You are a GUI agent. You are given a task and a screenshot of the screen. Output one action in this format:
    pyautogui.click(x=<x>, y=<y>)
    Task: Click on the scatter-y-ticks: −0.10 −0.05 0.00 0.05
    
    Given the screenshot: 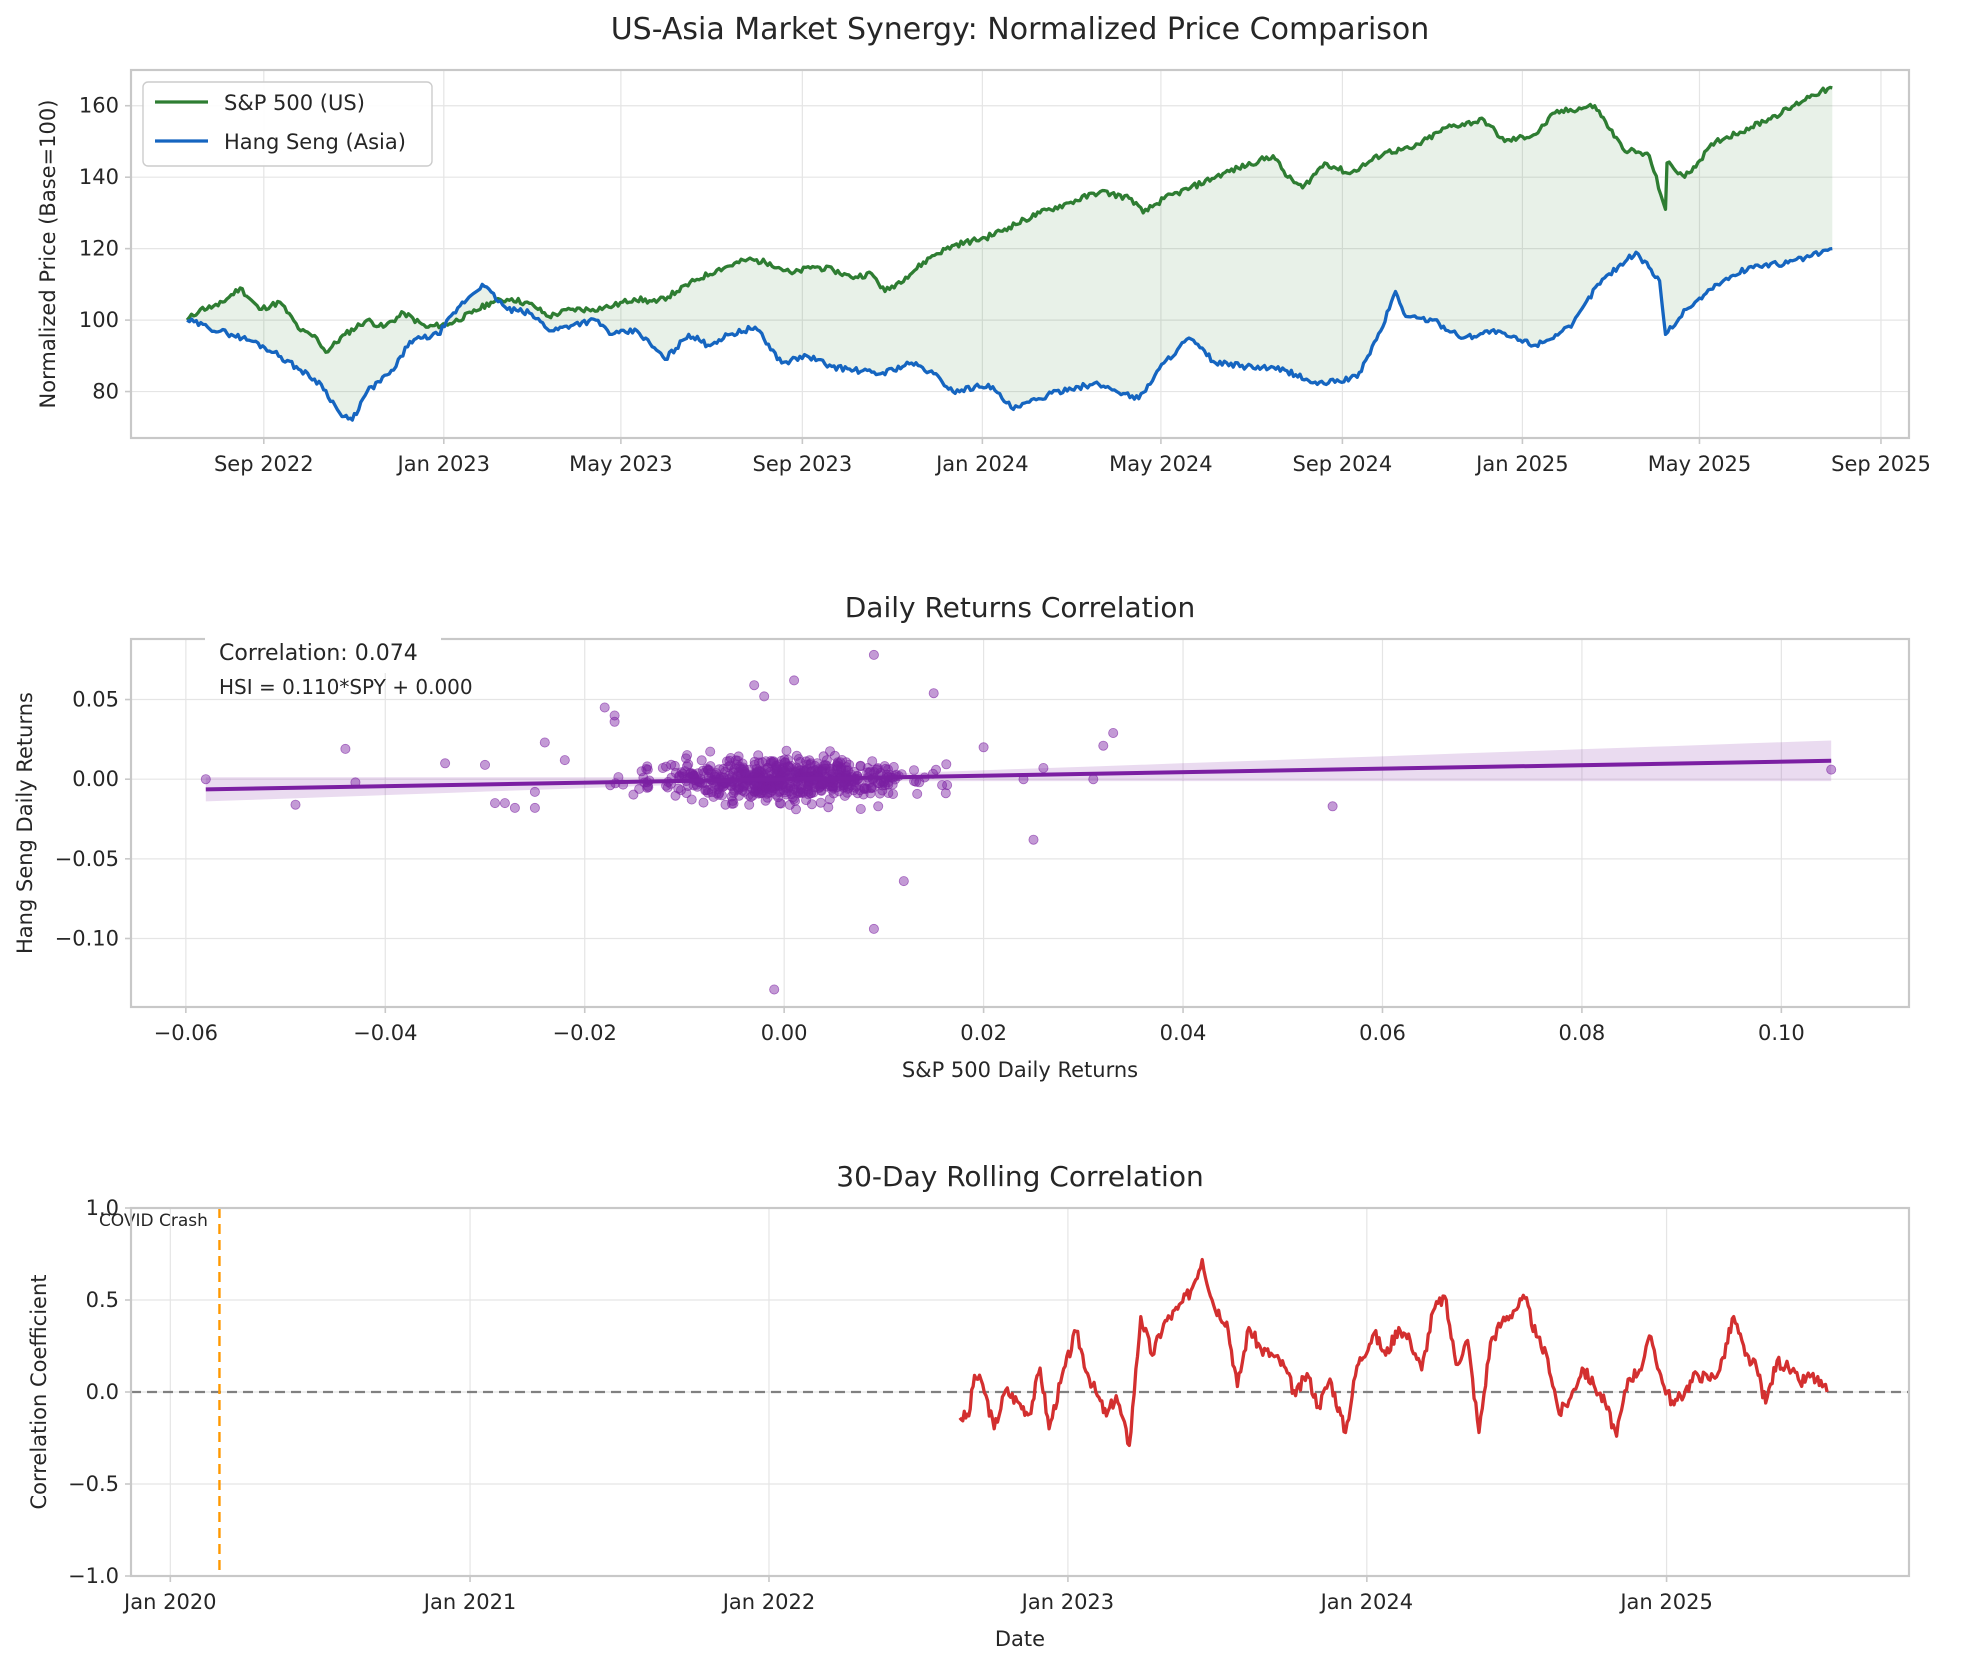 What is the action you would take?
    pyautogui.click(x=93, y=819)
    